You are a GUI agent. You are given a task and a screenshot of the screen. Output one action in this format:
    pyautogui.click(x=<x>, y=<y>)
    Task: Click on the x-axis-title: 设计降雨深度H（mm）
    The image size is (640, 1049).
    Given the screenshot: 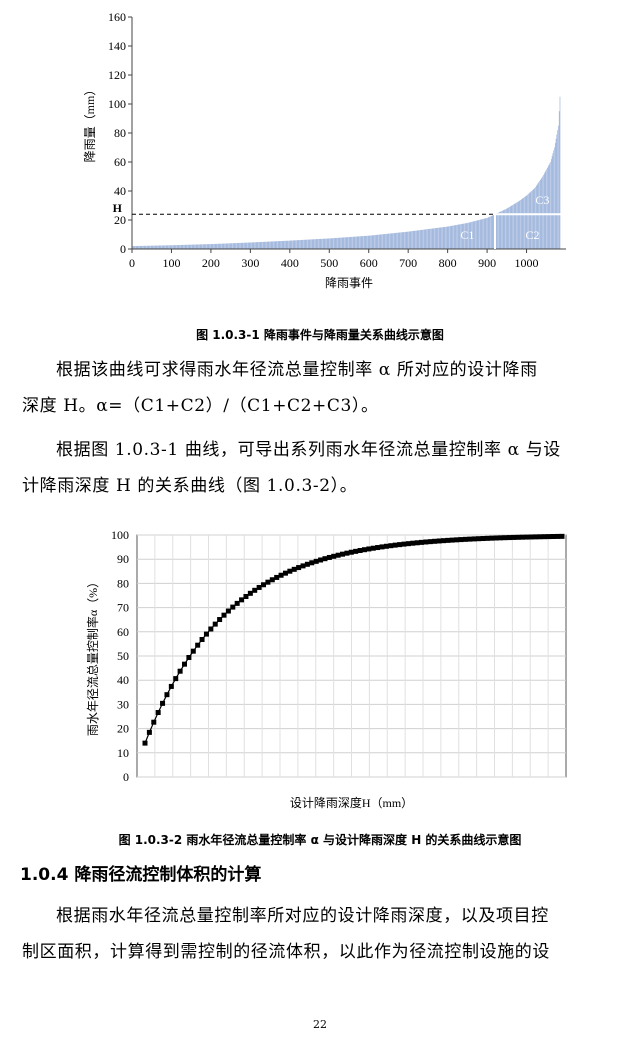 What is the action you would take?
    pyautogui.click(x=351, y=802)
    